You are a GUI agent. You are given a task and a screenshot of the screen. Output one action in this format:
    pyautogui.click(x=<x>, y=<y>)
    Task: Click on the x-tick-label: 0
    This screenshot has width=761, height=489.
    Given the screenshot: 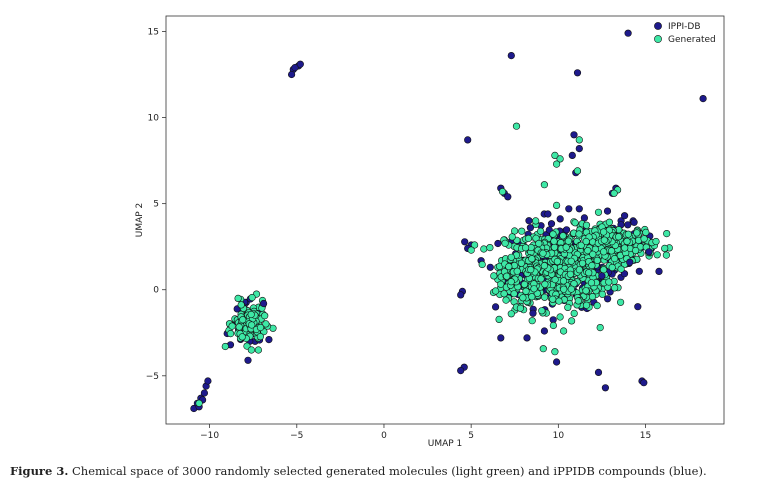 What is the action you would take?
    pyautogui.click(x=384, y=436)
    